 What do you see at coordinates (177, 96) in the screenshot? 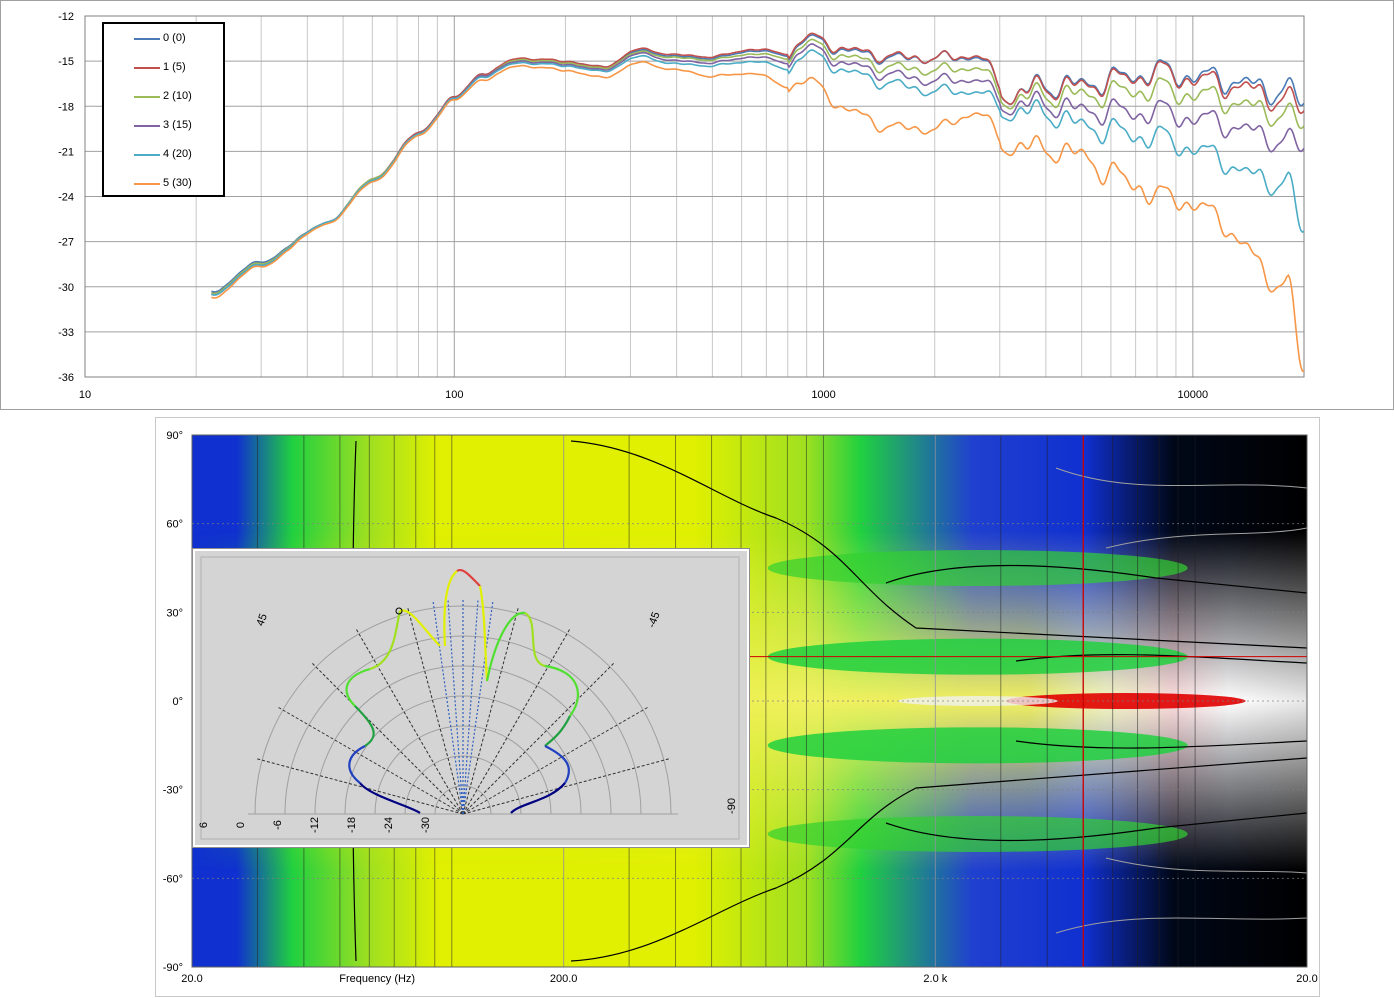
I see `legend-label: 2 (10)` at bounding box center [177, 96].